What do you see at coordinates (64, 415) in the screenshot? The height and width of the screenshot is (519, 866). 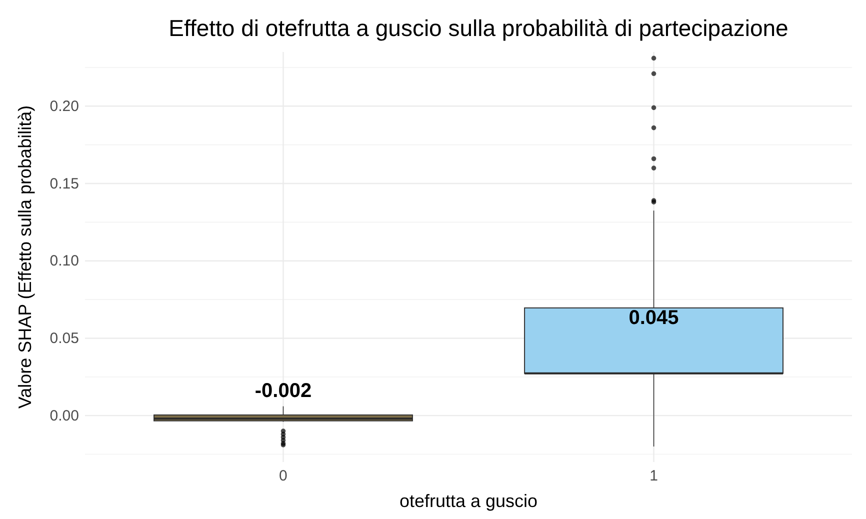 I see `y-tick-label: 0.00` at bounding box center [64, 415].